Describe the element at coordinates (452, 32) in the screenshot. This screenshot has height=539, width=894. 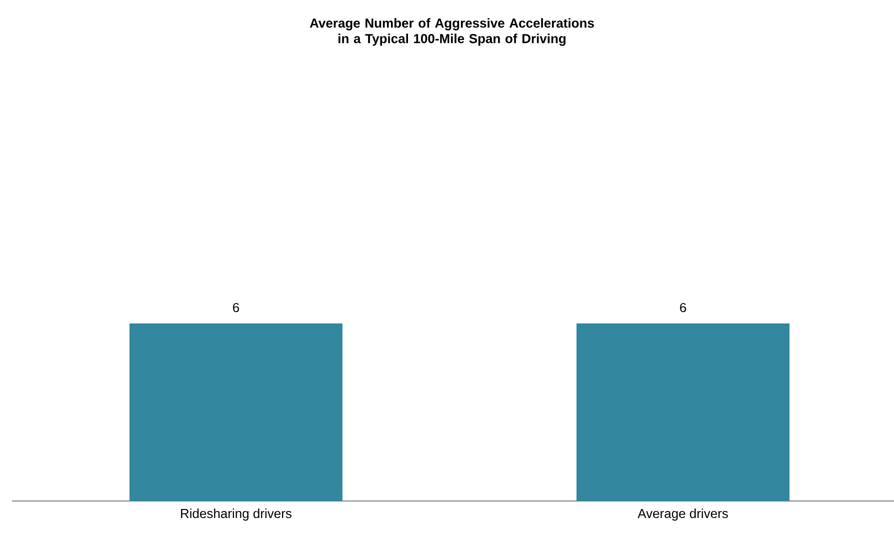
I see `chart-title: Average Number of Aggressive Accelerations in a Typical 100-Mile Span of Driving` at that location.